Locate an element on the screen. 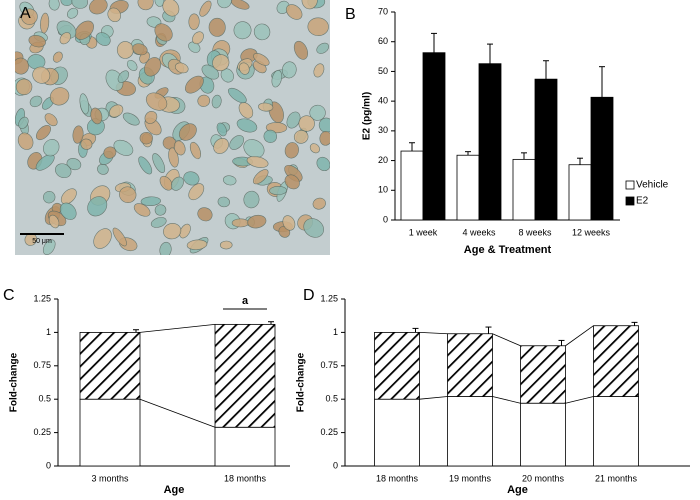 This screenshot has width=700, height=500. legend-label: E2 is located at coordinates (642, 201).